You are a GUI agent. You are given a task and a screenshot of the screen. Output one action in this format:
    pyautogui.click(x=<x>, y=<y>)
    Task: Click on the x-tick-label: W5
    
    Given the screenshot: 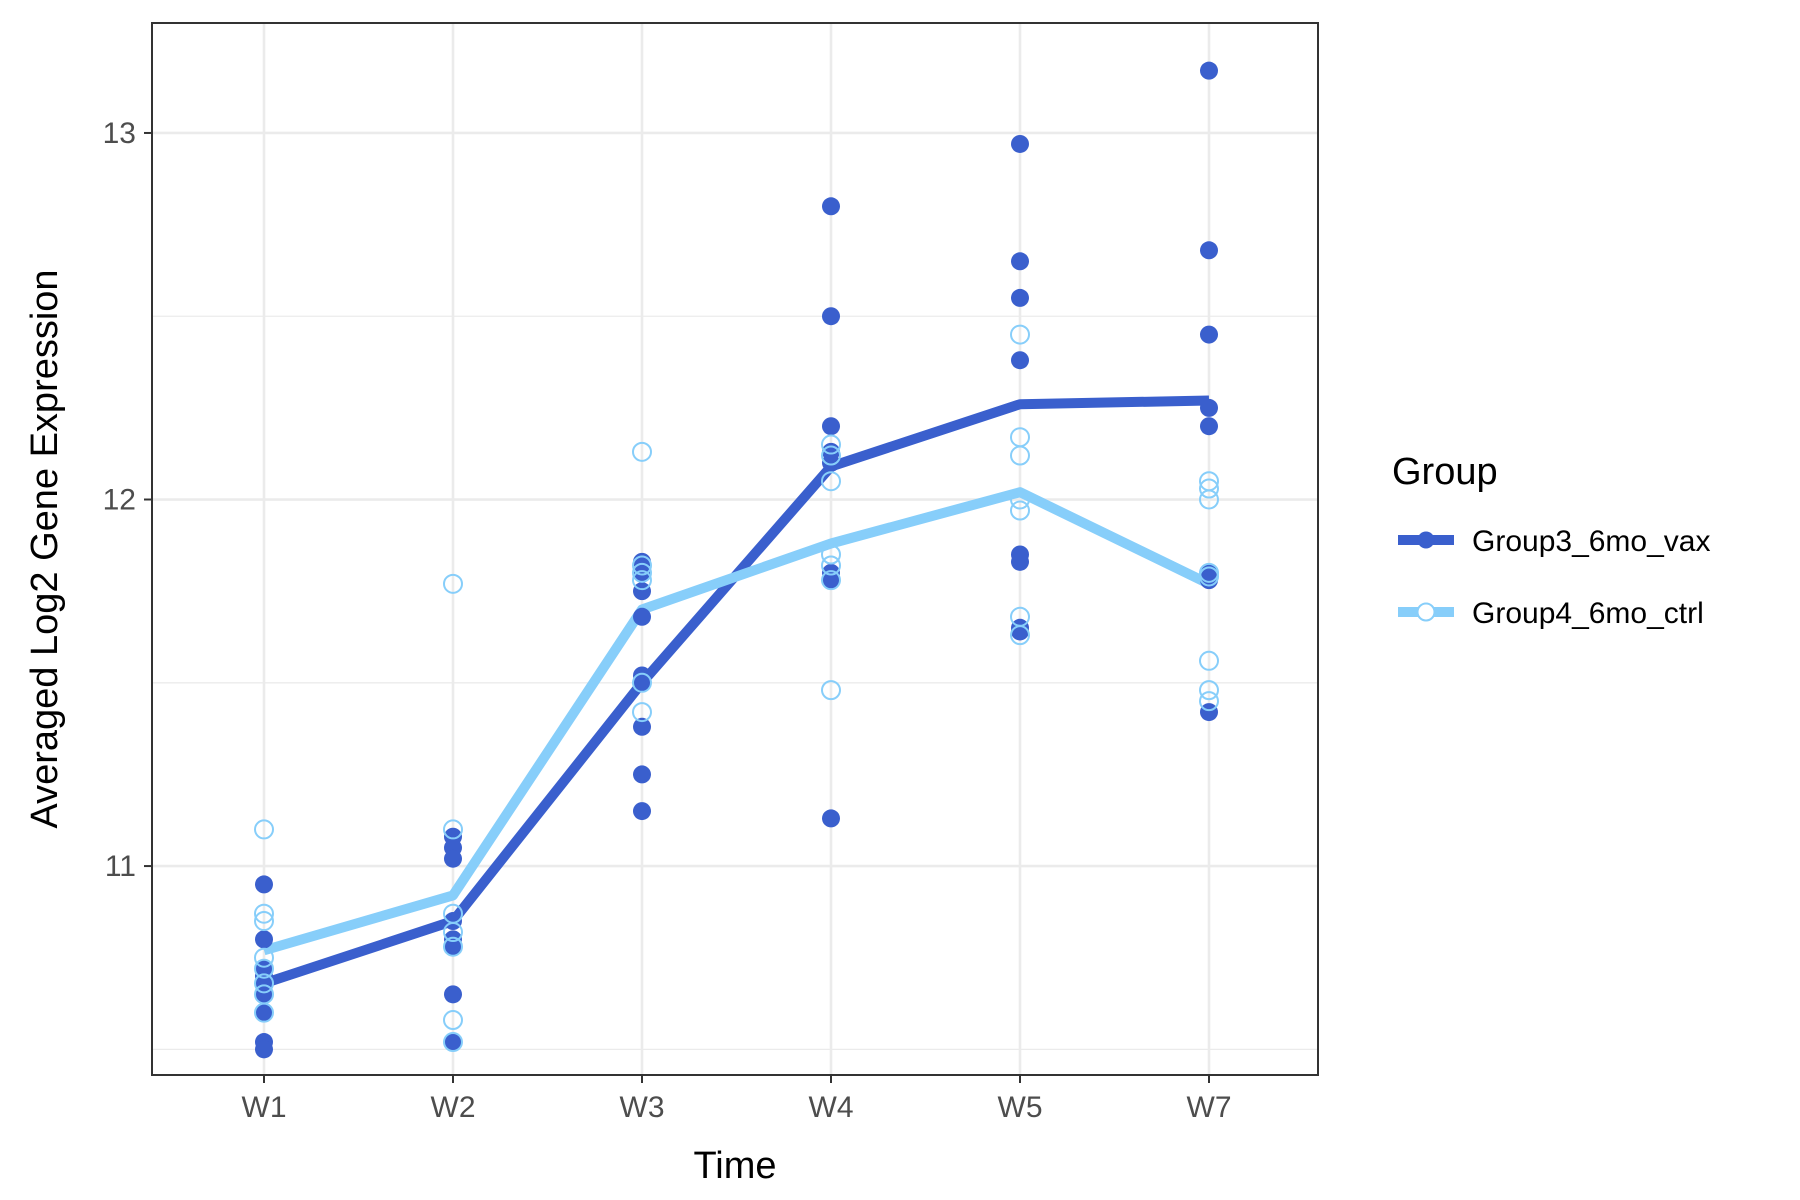 What is the action you would take?
    pyautogui.click(x=1020, y=1107)
    